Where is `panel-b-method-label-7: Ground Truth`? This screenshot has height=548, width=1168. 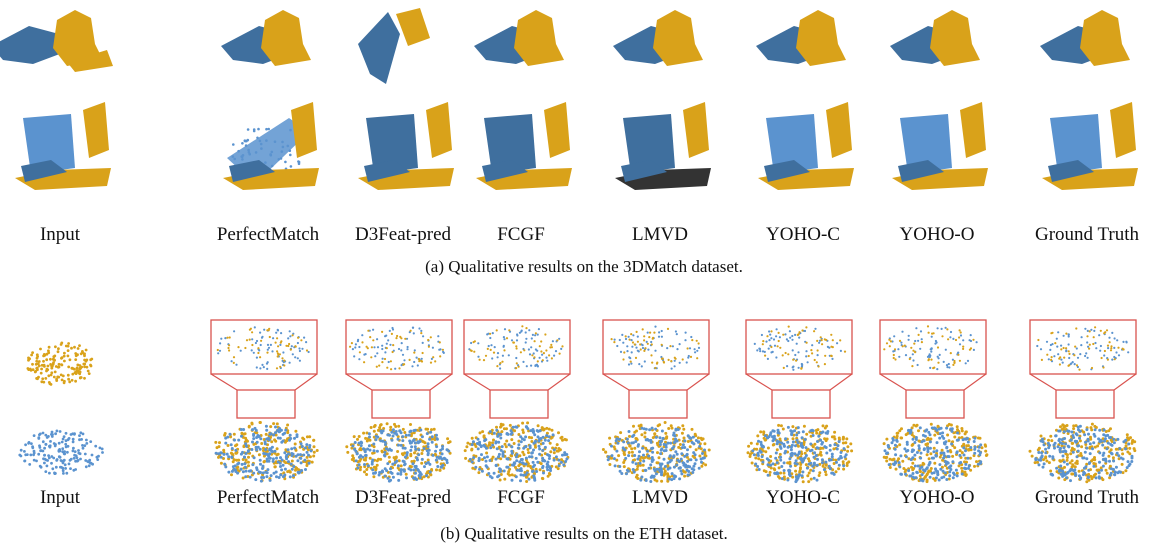 panel-b-method-label-7: Ground Truth is located at coordinates (1087, 497).